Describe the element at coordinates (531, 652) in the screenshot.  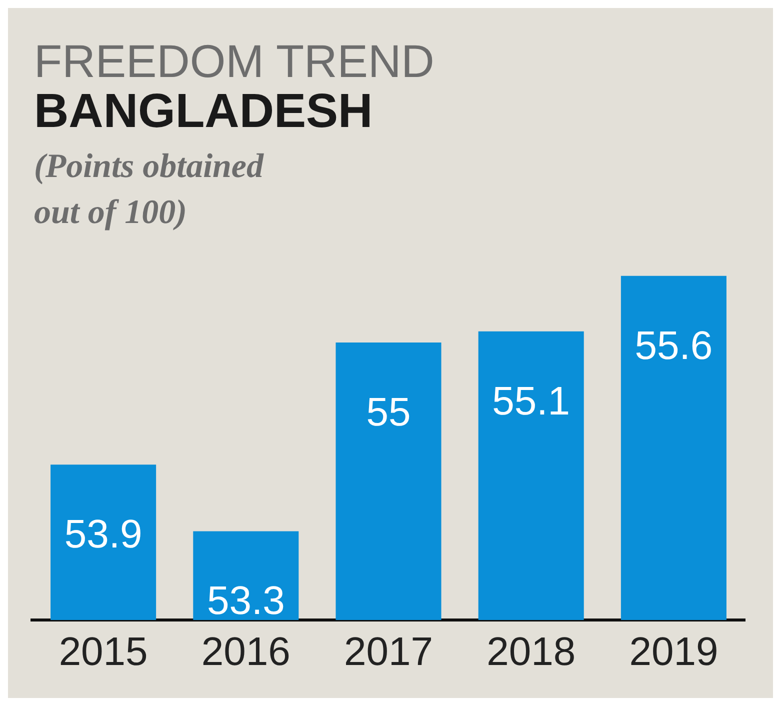
I see `x-tick-label: 2018` at that location.